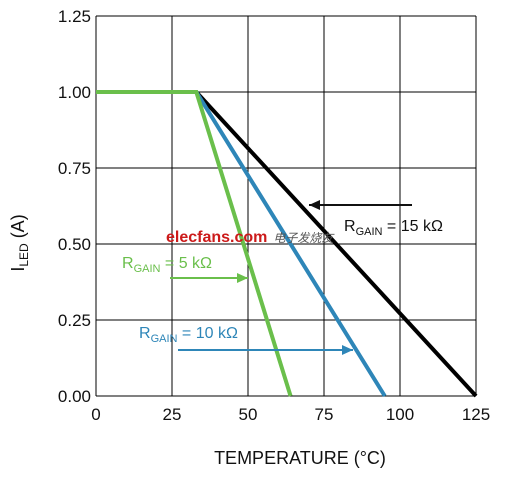 This screenshot has height=477, width=526. I want to click on annotation-arrows, so click(291, 277).